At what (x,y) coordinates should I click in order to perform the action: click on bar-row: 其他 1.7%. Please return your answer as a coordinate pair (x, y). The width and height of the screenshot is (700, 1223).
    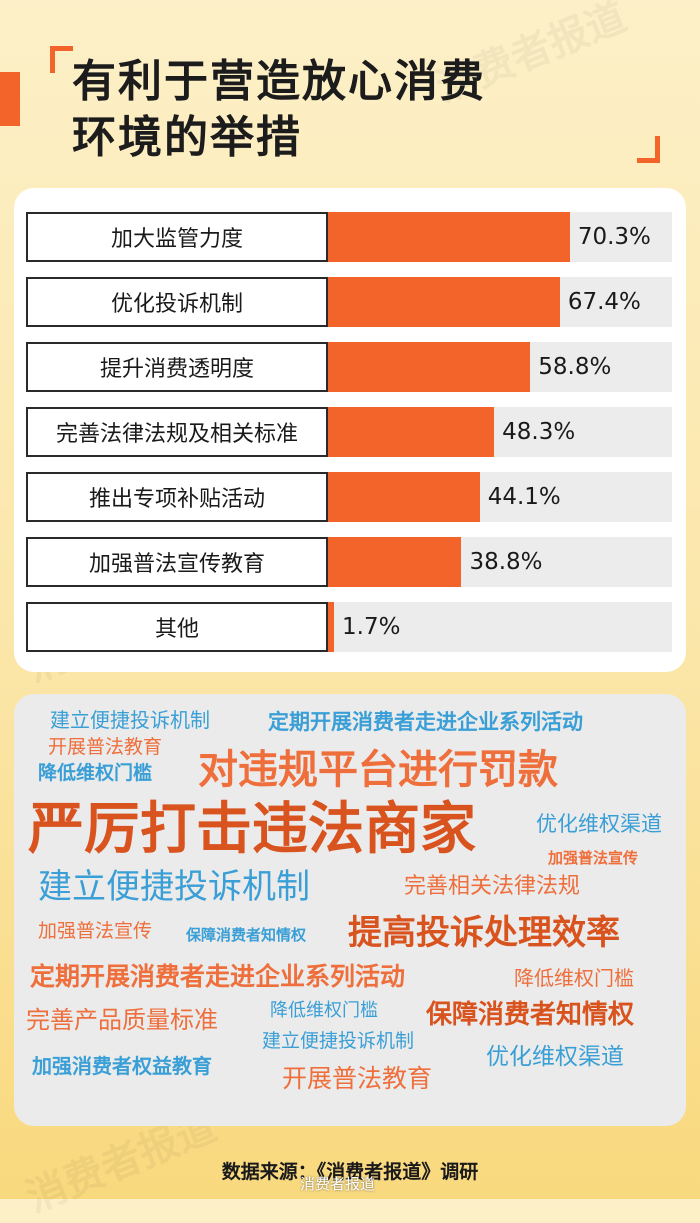
    Looking at the image, I should click on (349, 627).